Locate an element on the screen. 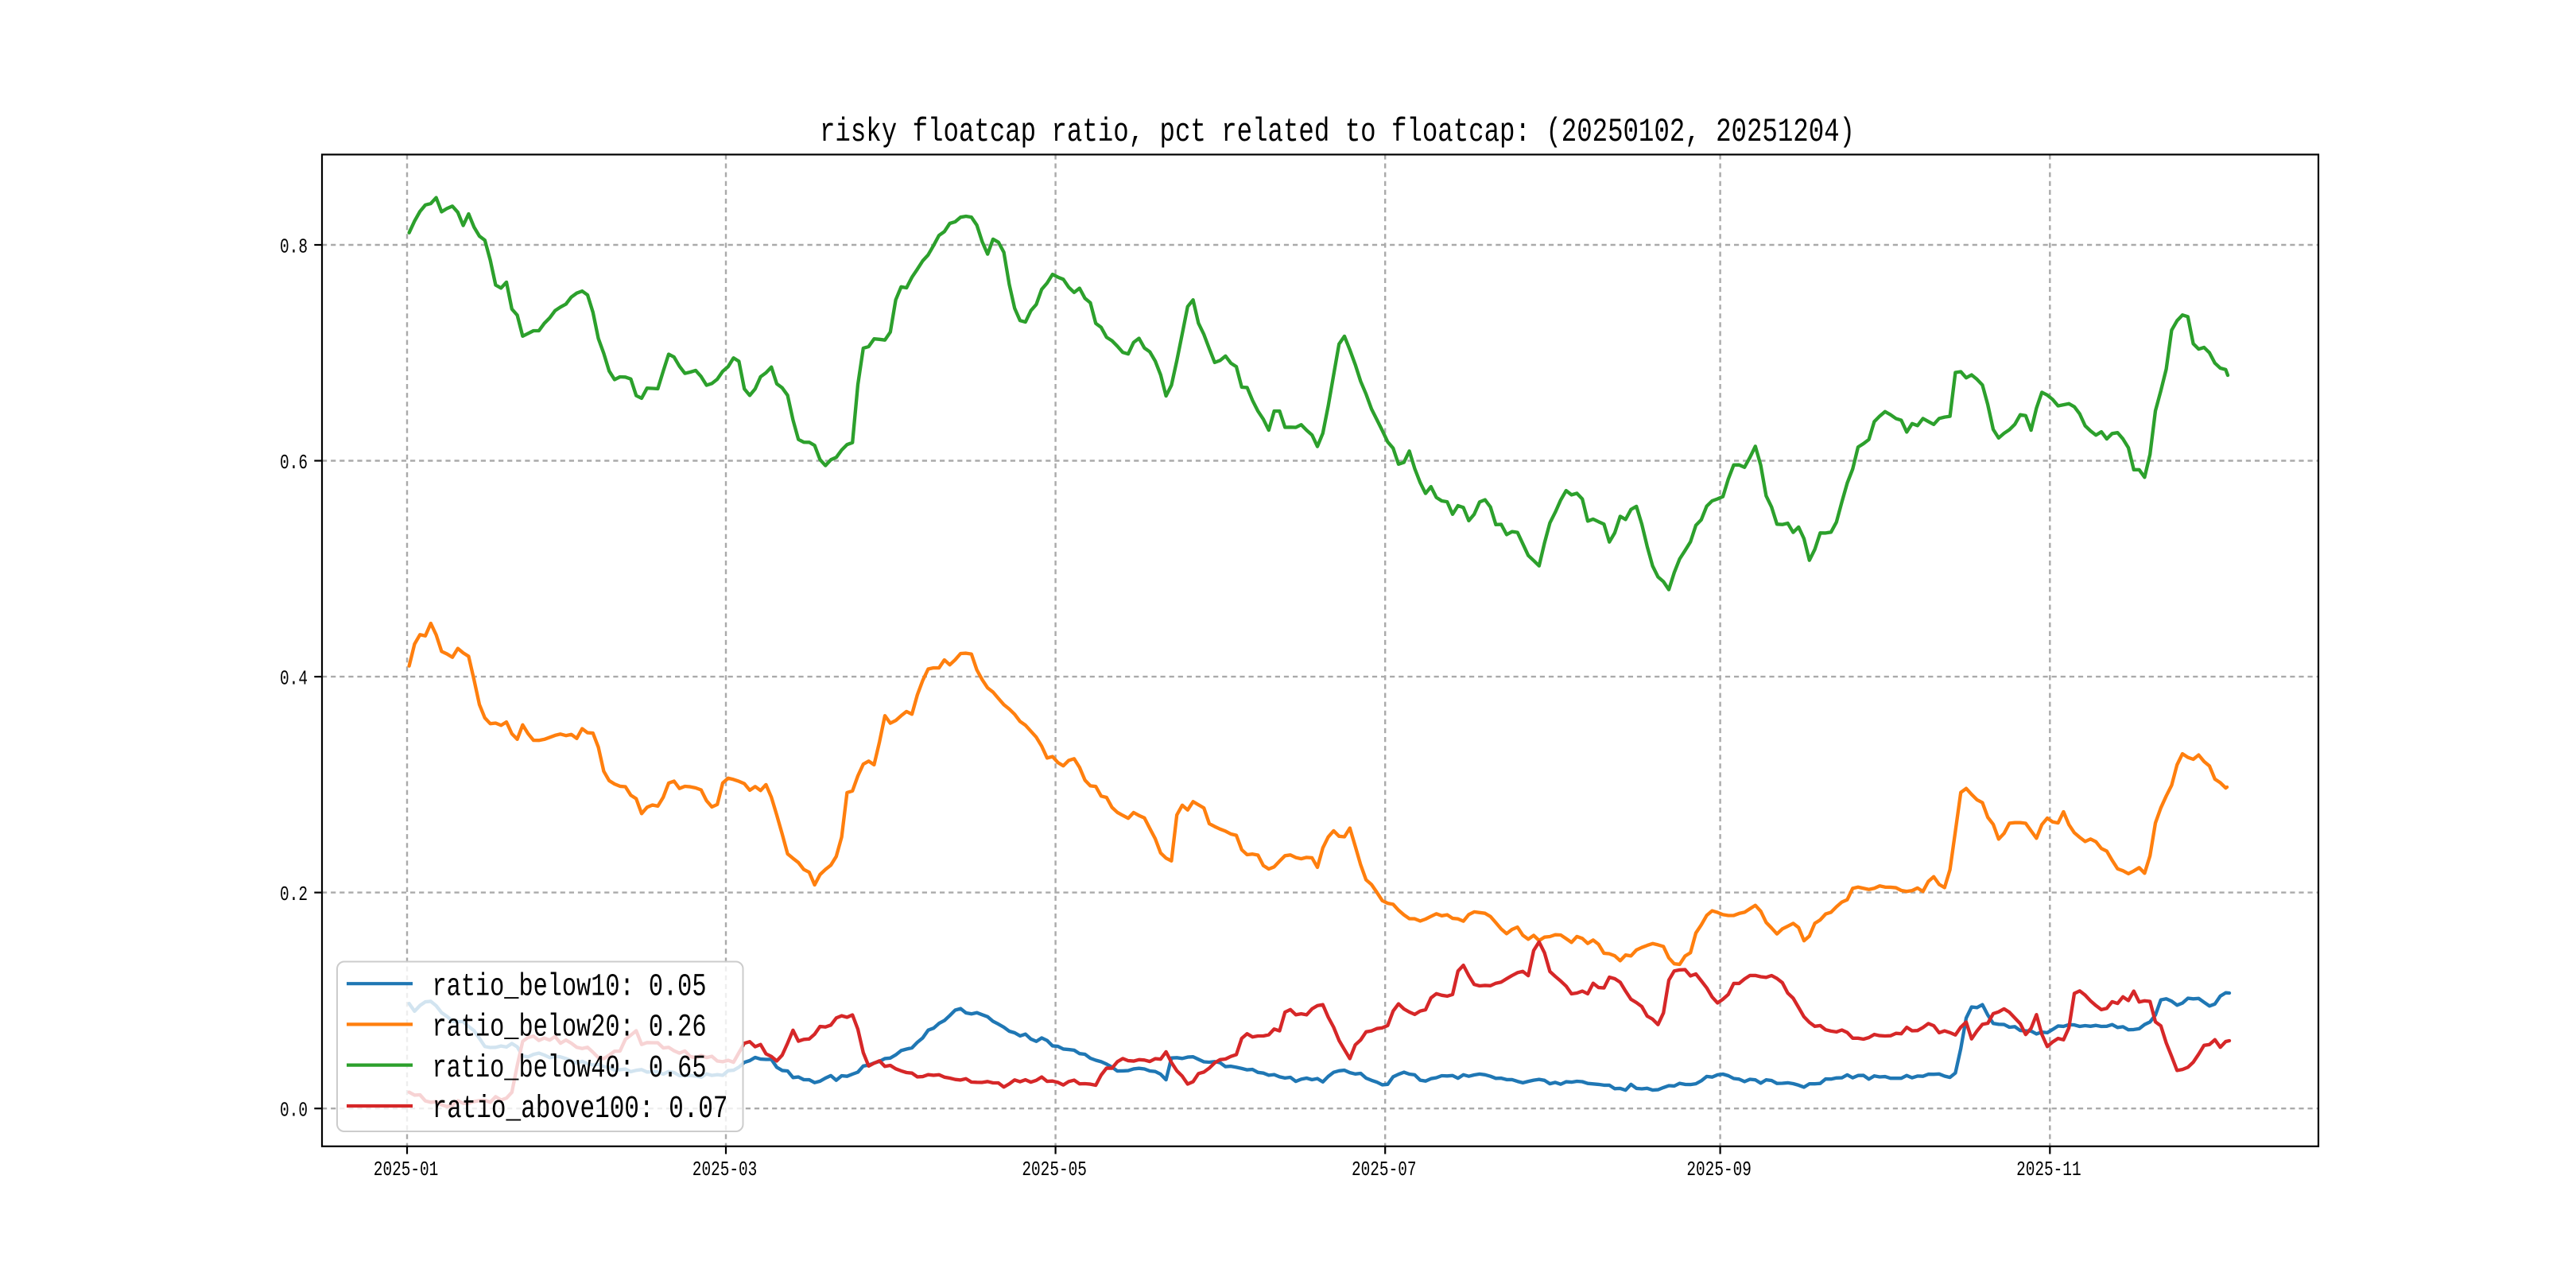  svg-text: ratio_below40: 0.65 is located at coordinates (570, 1069).